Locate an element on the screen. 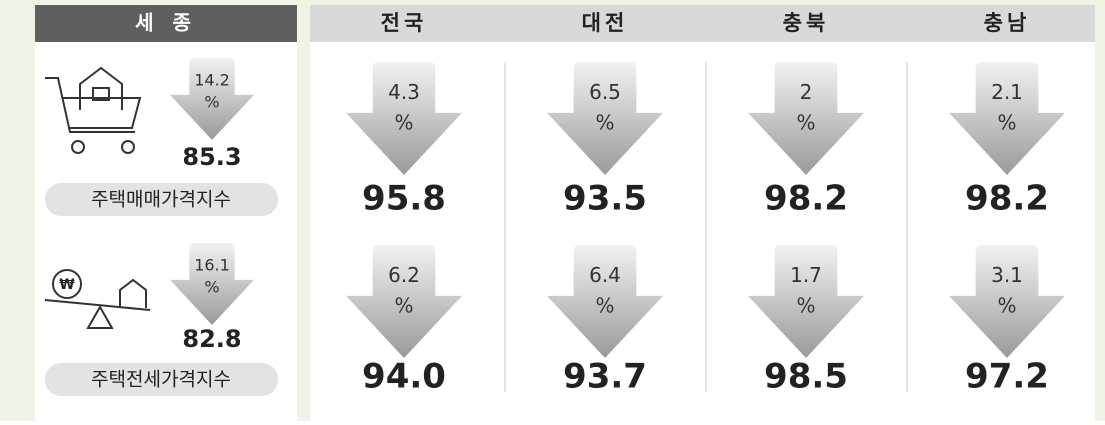  cart-icon is located at coordinates (93, 110).